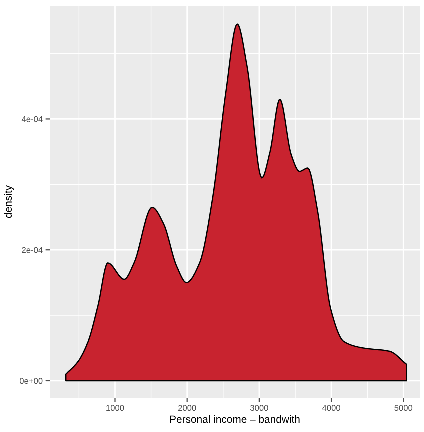  I want to click on y-tick-label: 0e+00, so click(31, 381).